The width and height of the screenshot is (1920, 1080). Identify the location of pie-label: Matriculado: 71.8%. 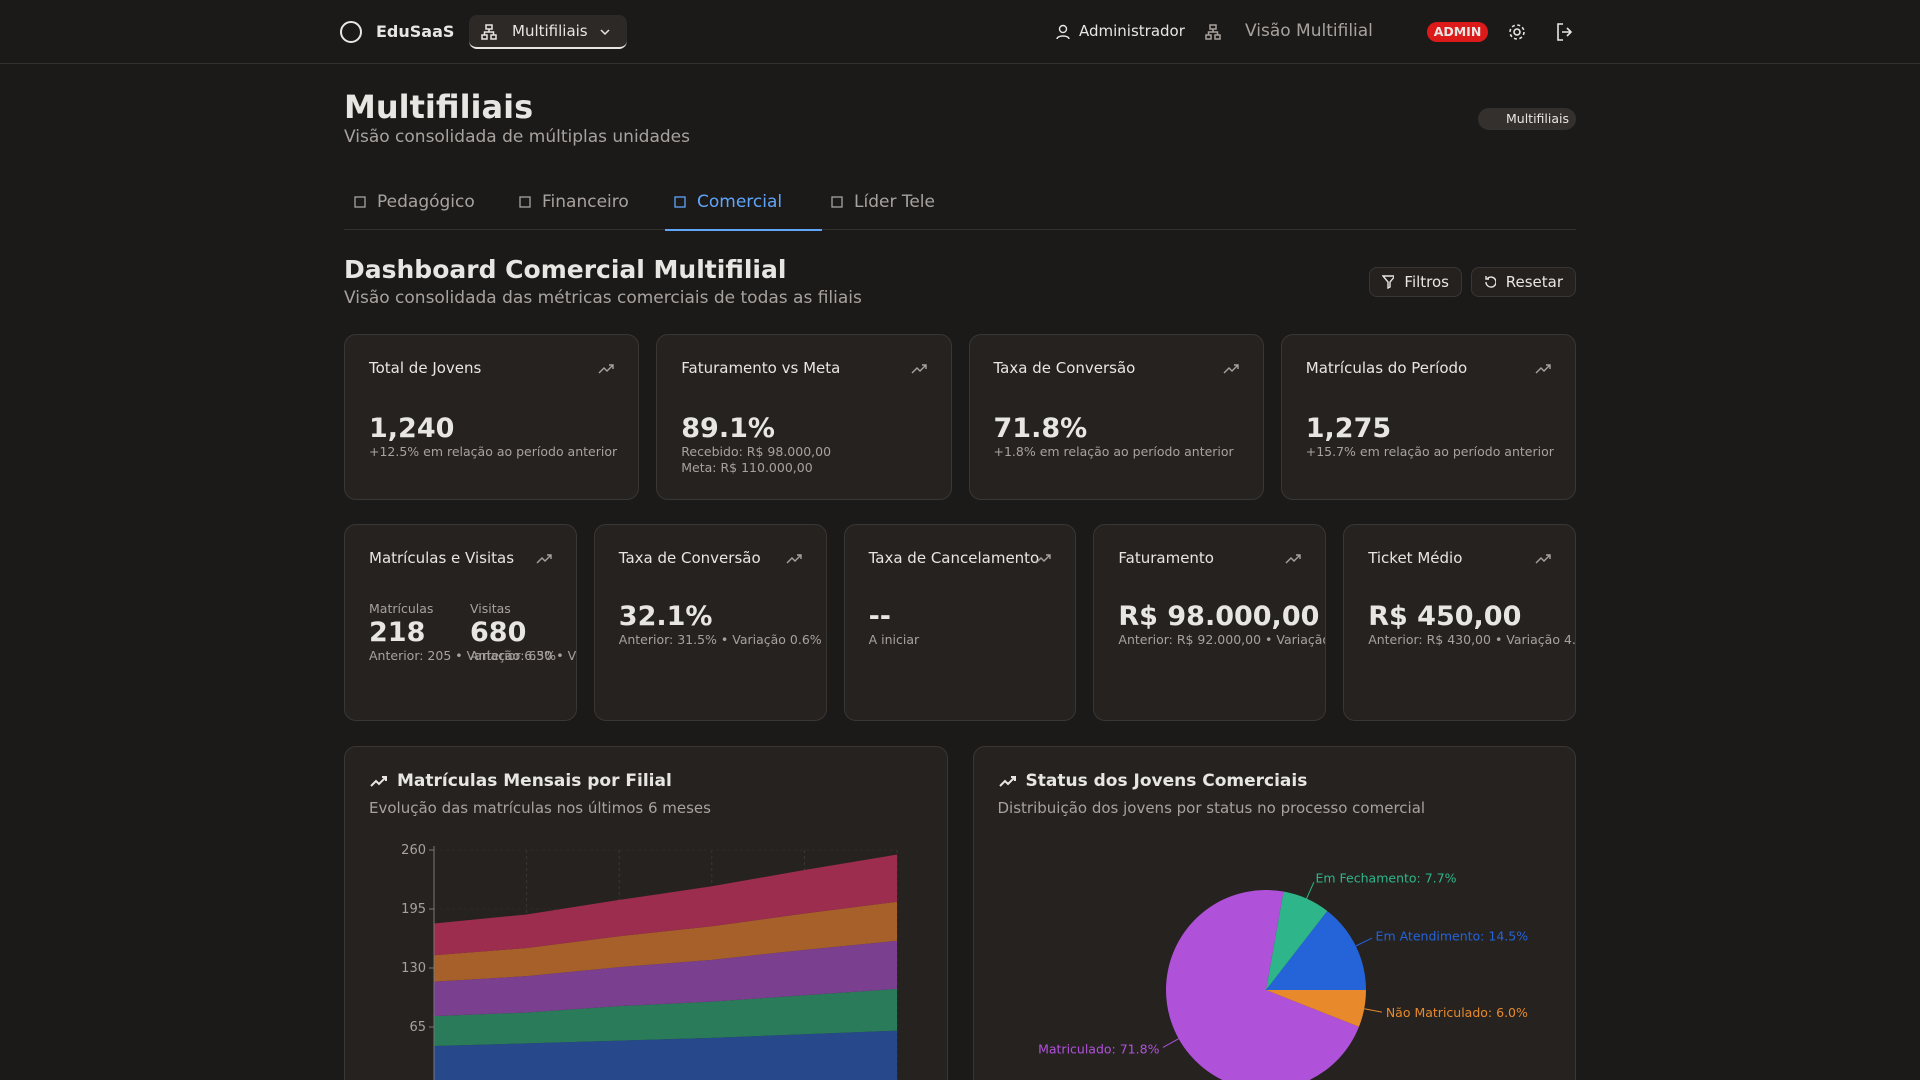
(1098, 1048).